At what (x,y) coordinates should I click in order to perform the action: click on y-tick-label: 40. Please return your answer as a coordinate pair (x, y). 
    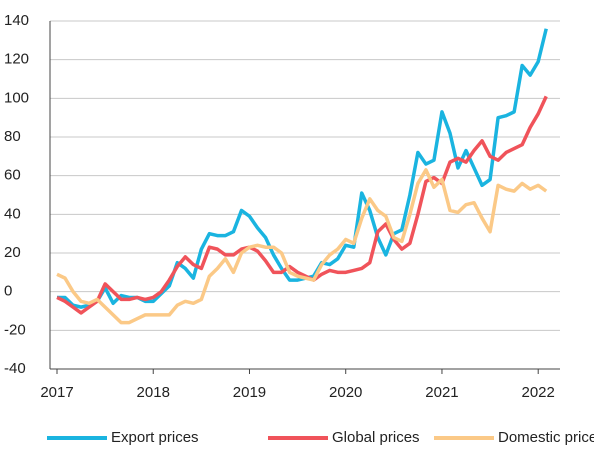
    Looking at the image, I should click on (12, 213).